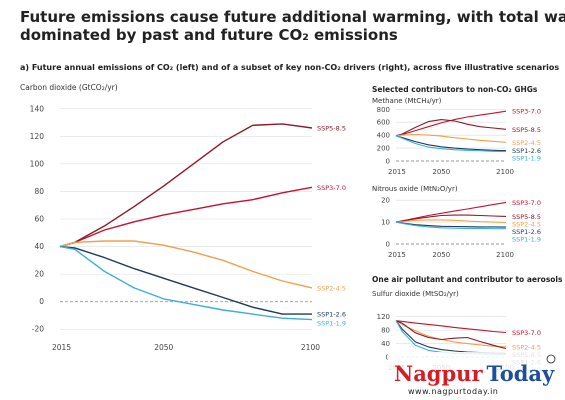  Describe the element at coordinates (331, 324) in the screenshot. I see `co2-label-ssp1-1-9: SSP1-1.9` at that location.